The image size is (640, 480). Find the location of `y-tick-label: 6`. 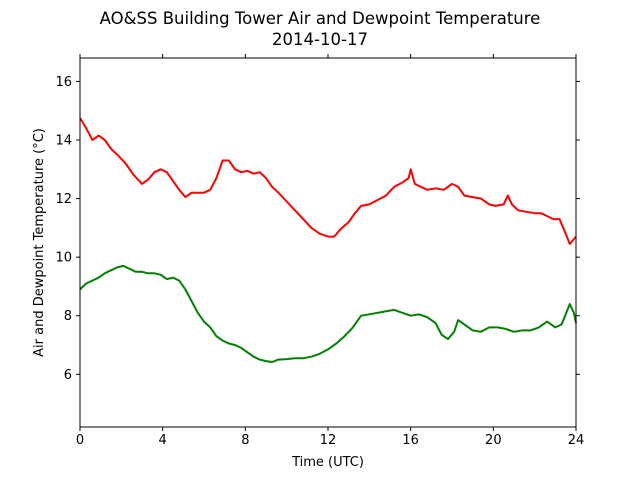

y-tick-label: 6 is located at coordinates (68, 375).